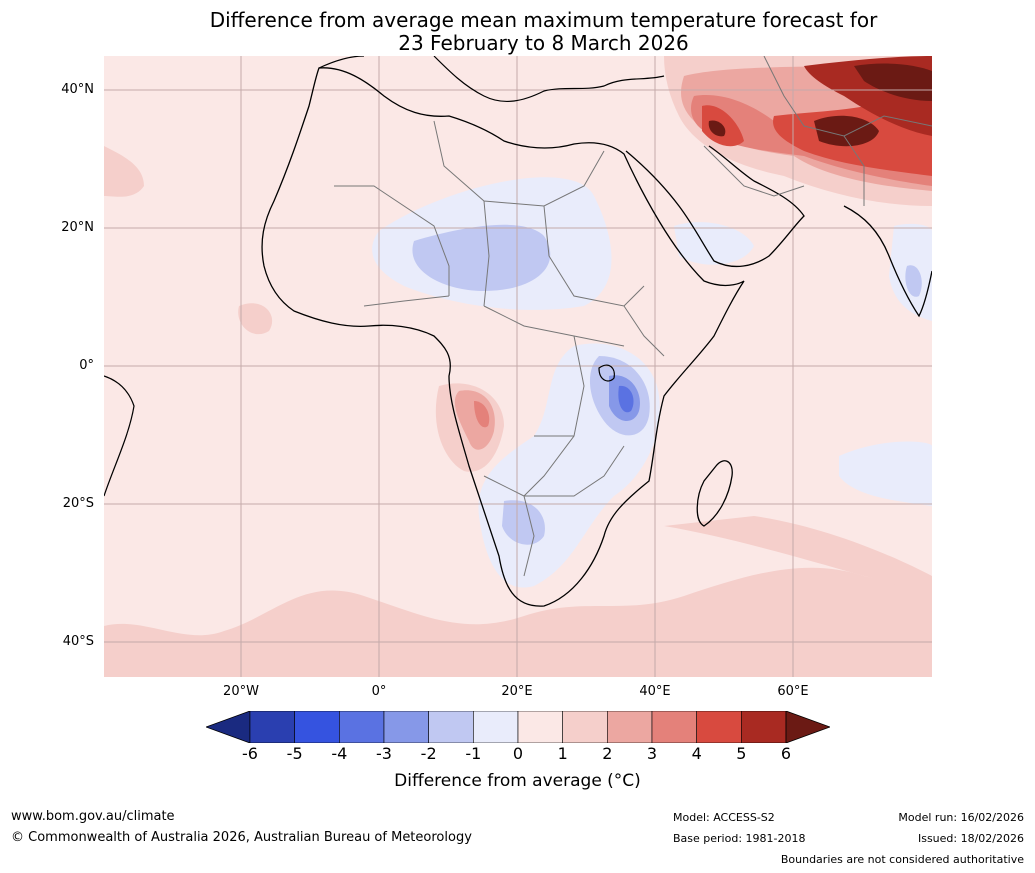 The height and width of the screenshot is (873, 1035). I want to click on lon-label-20e: 20°E, so click(517, 691).